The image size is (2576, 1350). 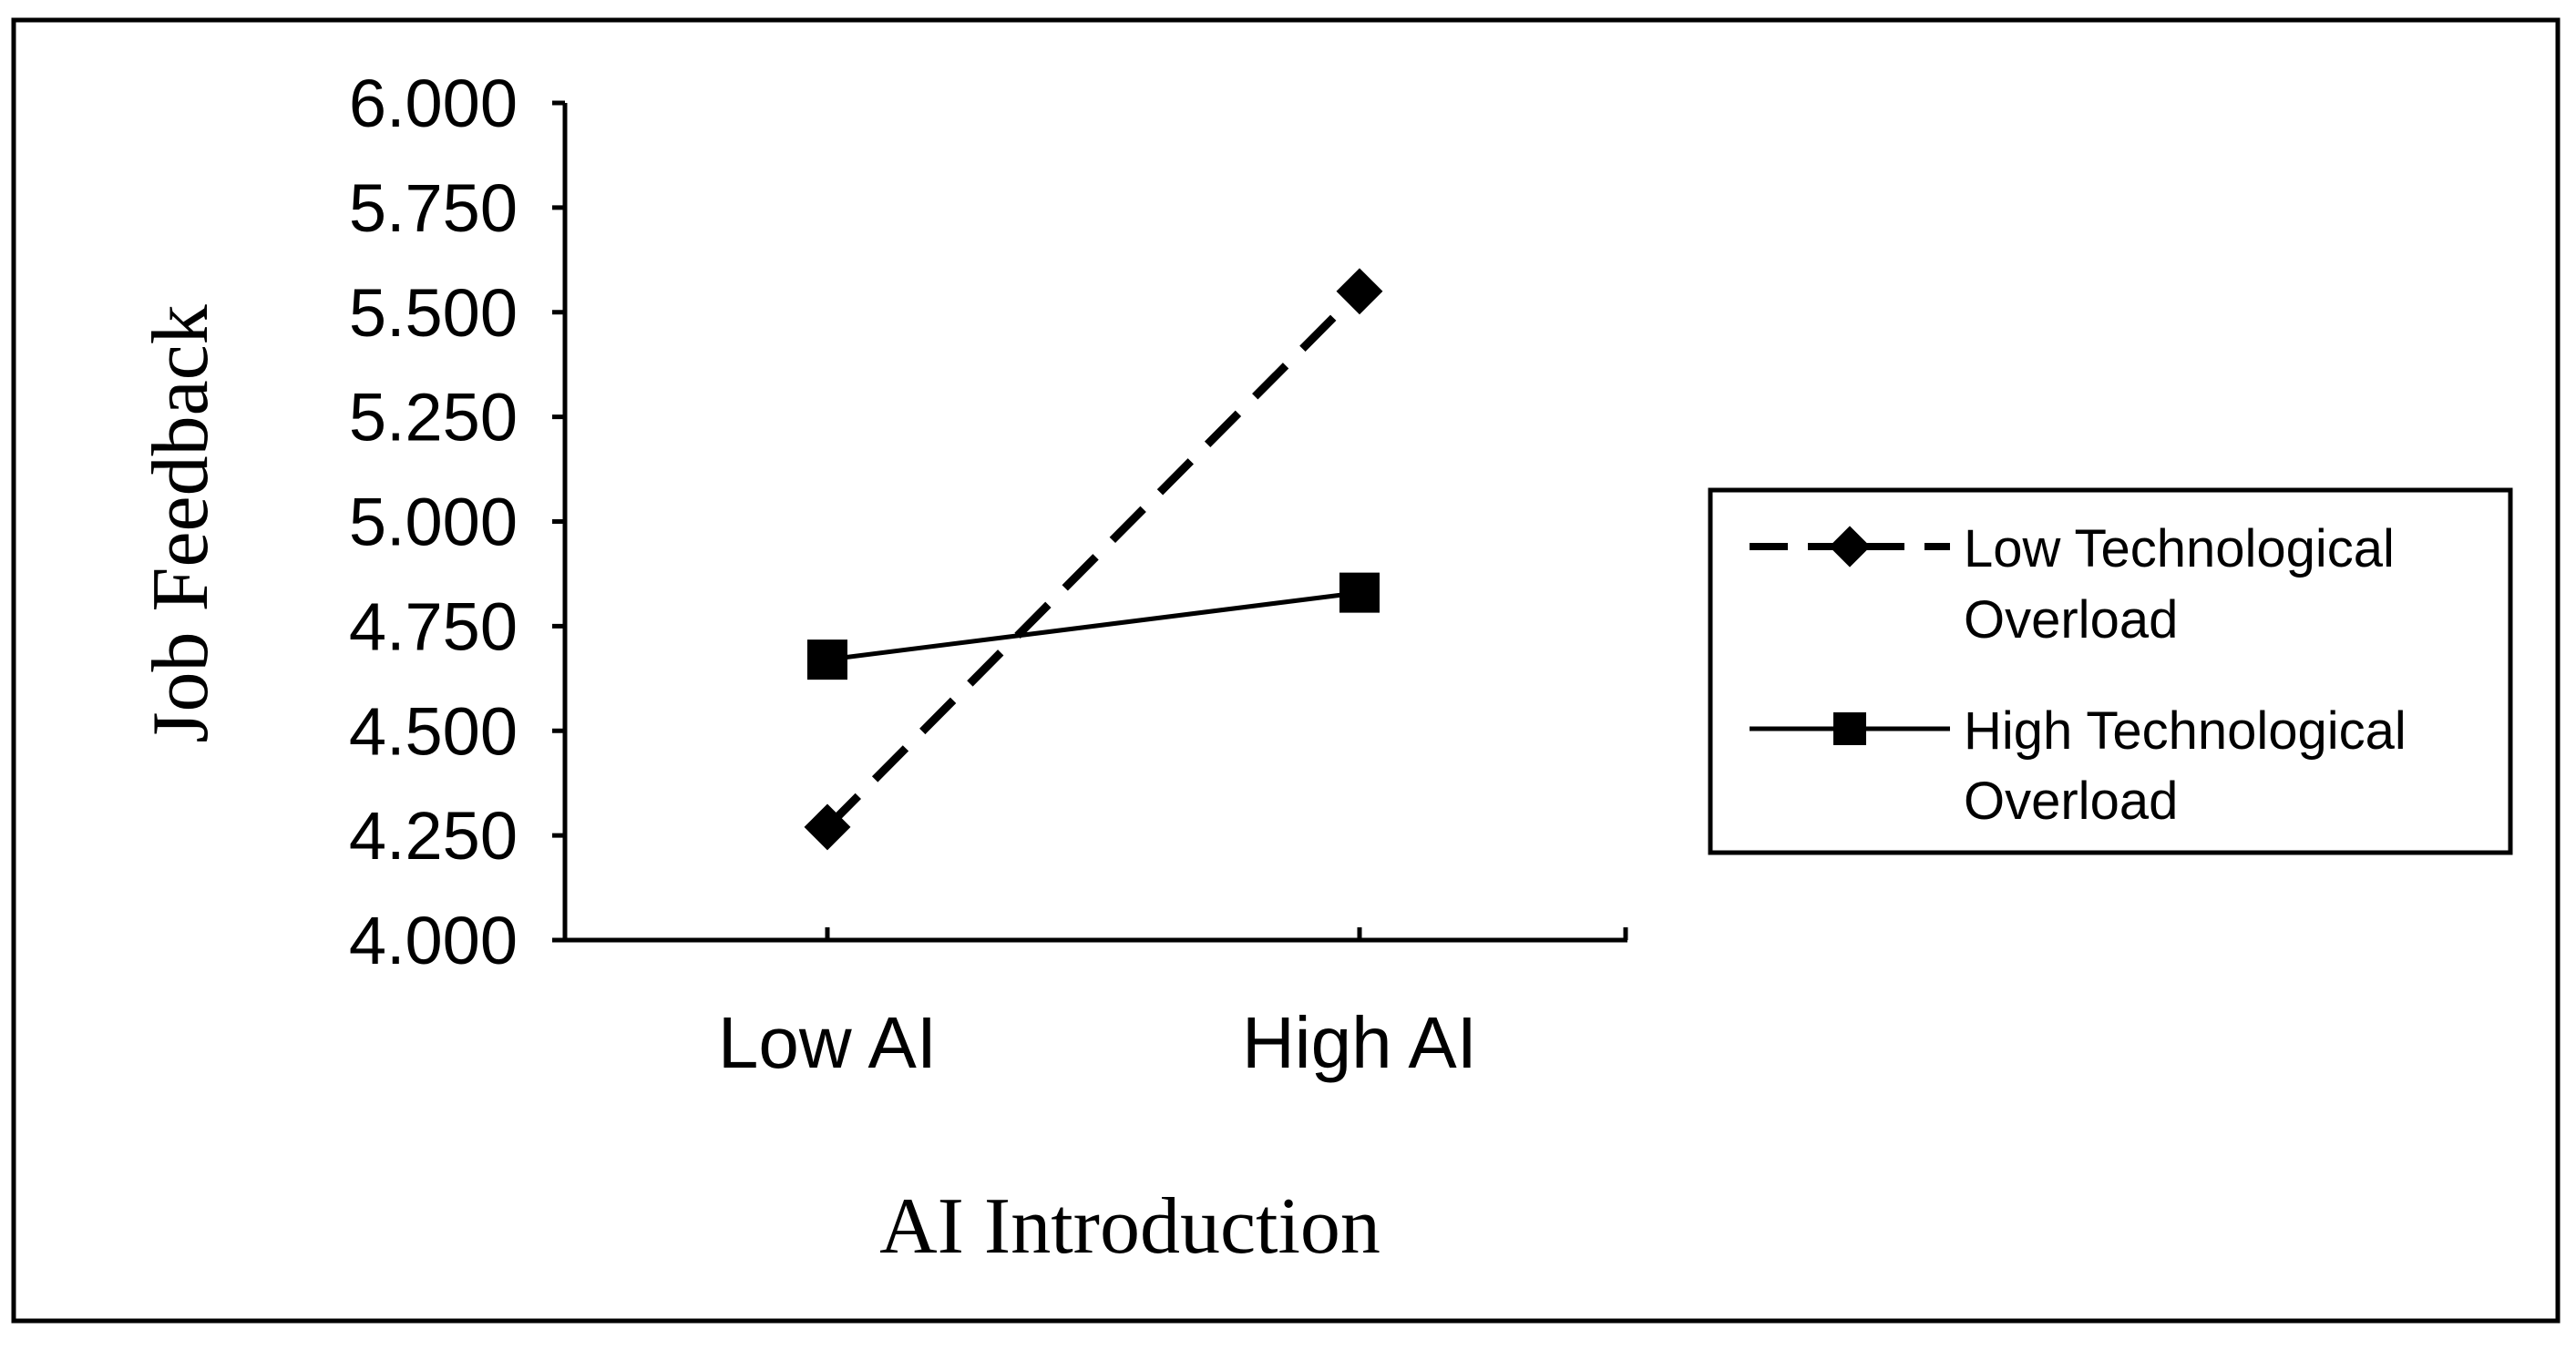 What do you see at coordinates (434, 626) in the screenshot?
I see `y-tick-label: 4.750` at bounding box center [434, 626].